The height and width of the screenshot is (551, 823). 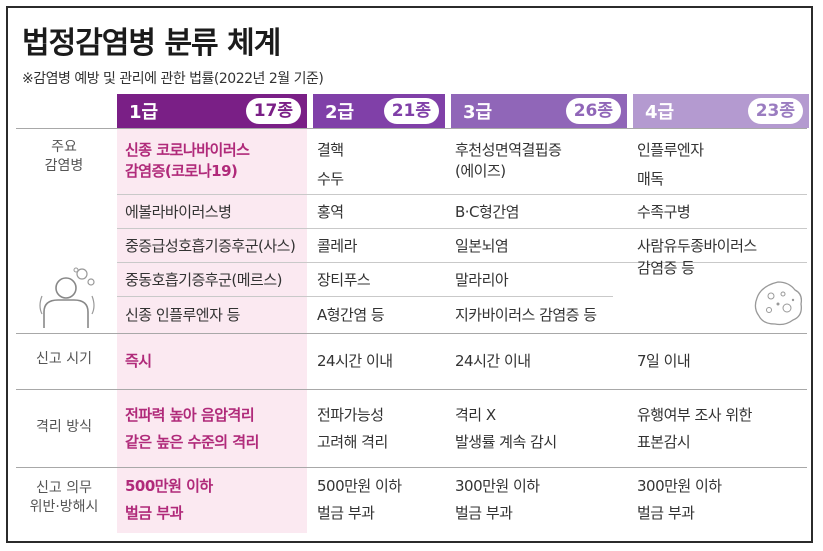 What do you see at coordinates (379, 111) in the screenshot?
I see `grade2-header: 2급 21종` at bounding box center [379, 111].